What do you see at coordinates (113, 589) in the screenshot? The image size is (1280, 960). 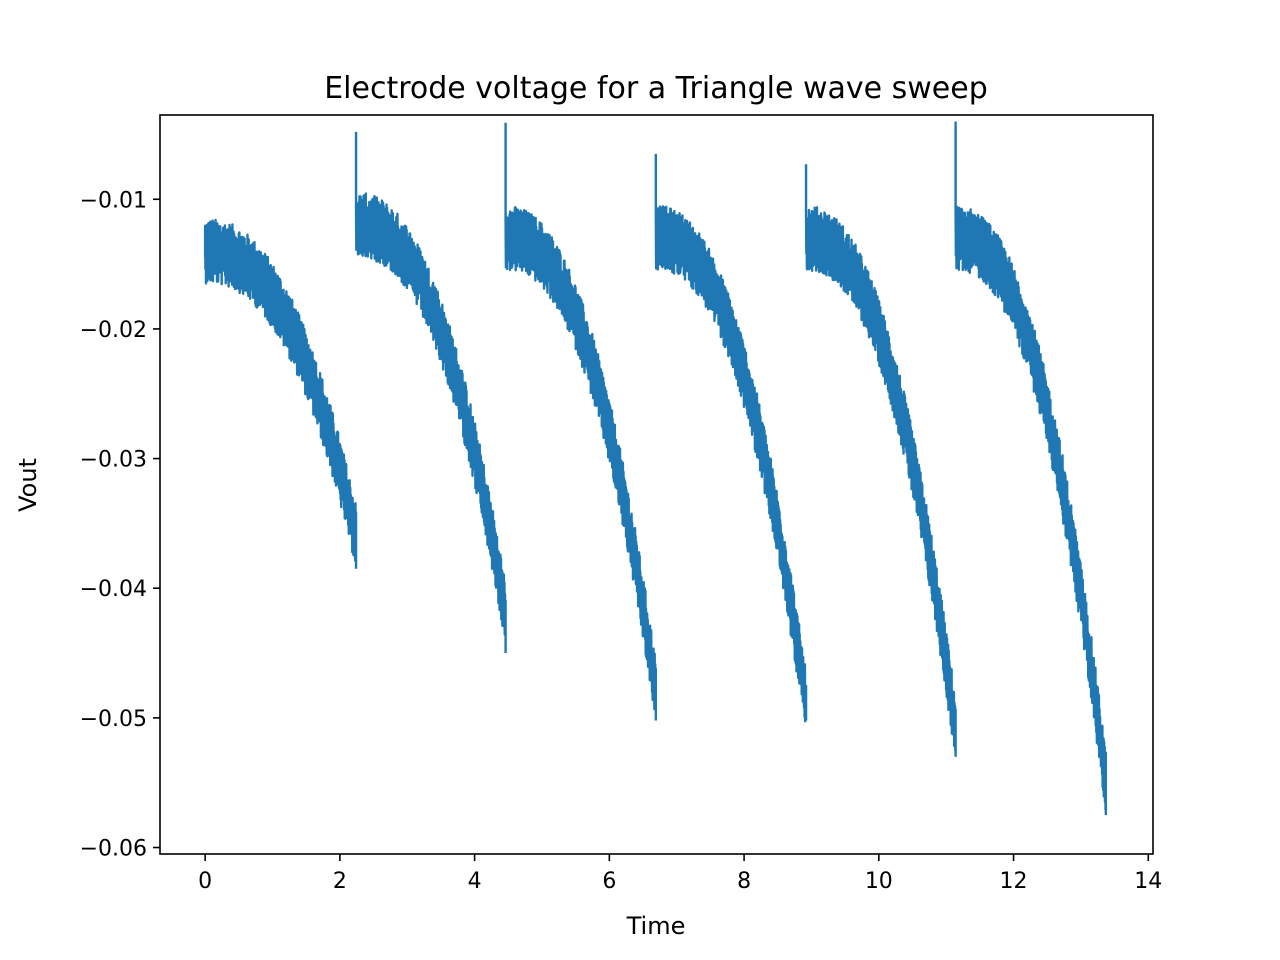 I see `y-tick-label: −0.04` at bounding box center [113, 589].